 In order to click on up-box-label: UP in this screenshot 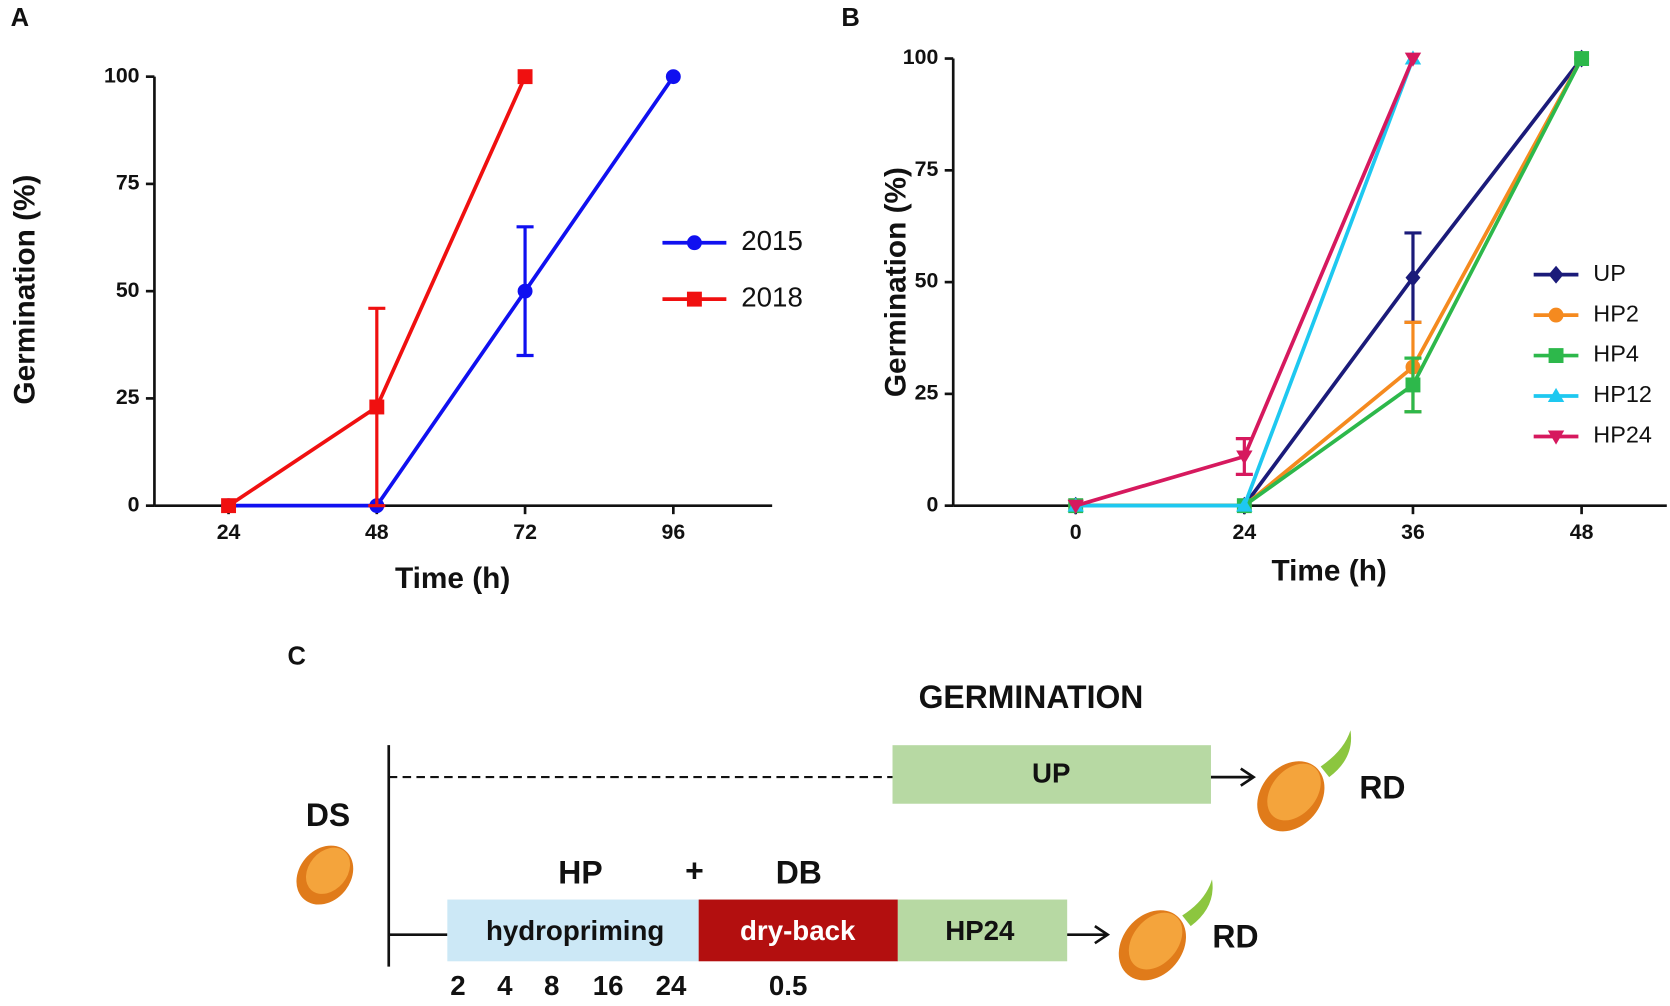, I will do `click(1051, 772)`.